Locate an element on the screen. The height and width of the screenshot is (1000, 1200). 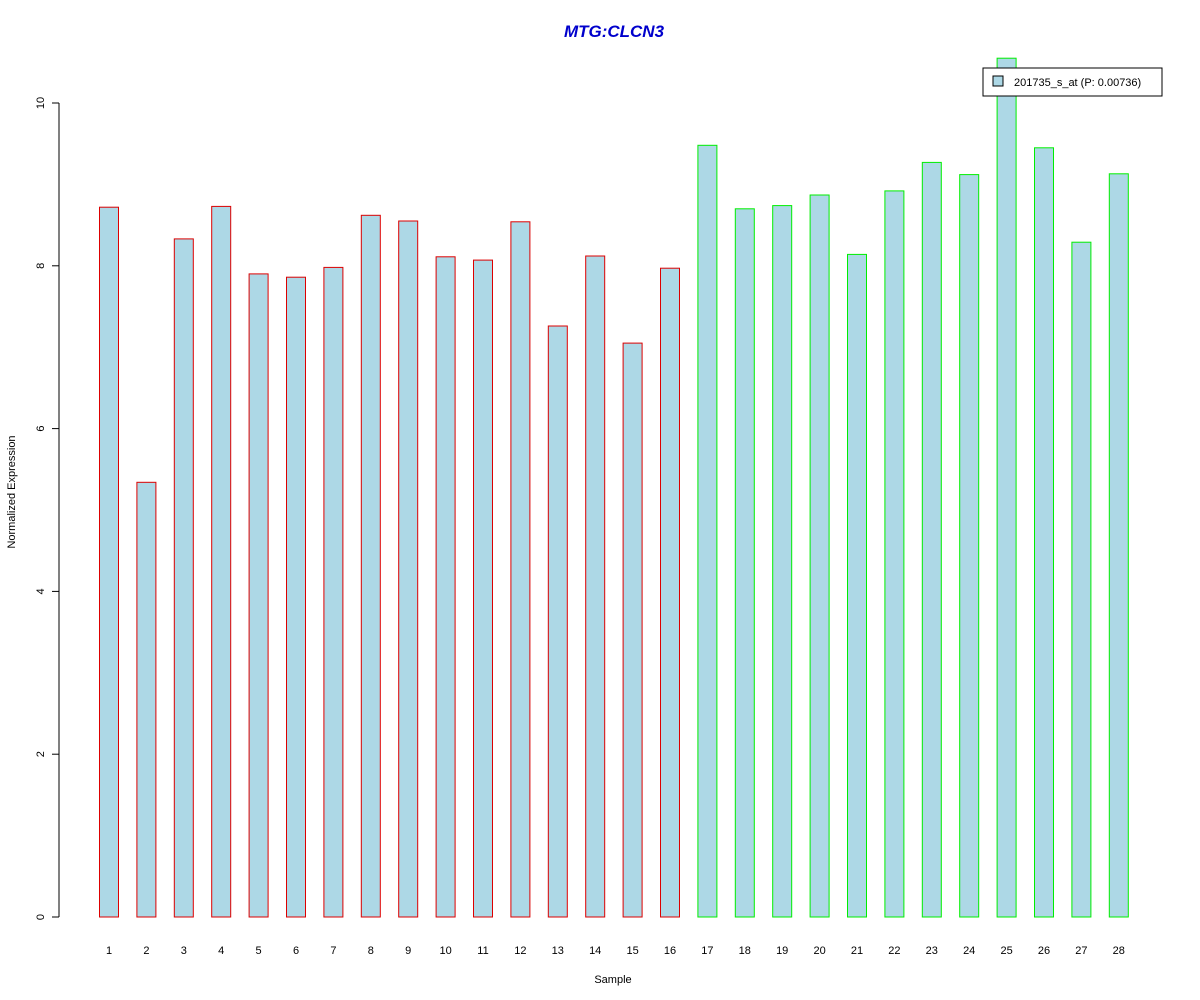
legend-swatch is located at coordinates (998, 81).